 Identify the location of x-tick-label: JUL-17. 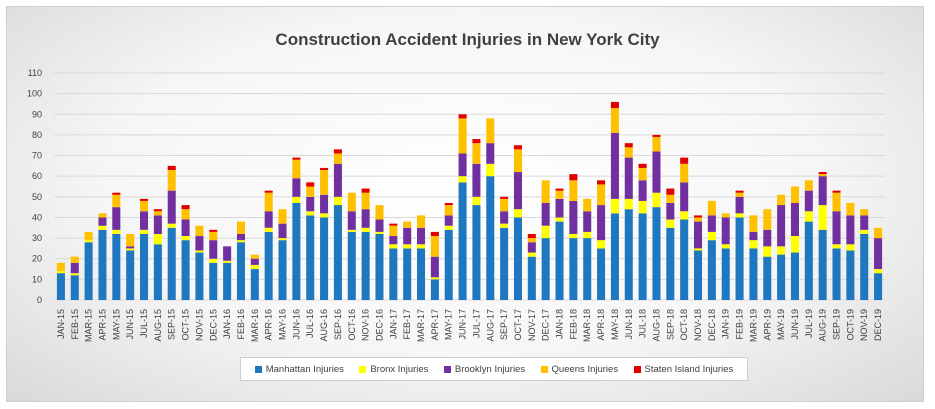
(476, 323).